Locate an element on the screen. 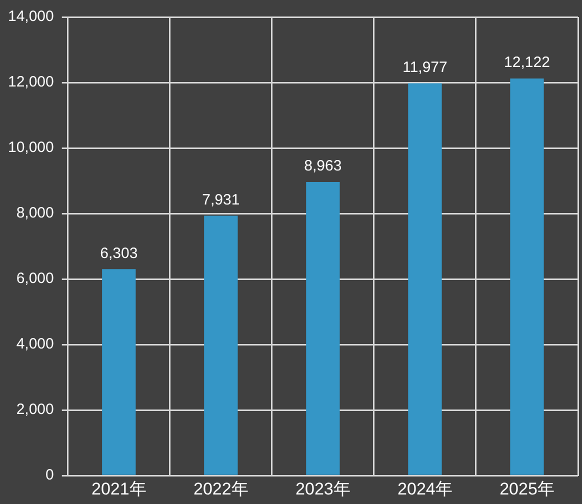 Image resolution: width=582 pixels, height=504 pixels. x-tick-label: 2022年 is located at coordinates (221, 488).